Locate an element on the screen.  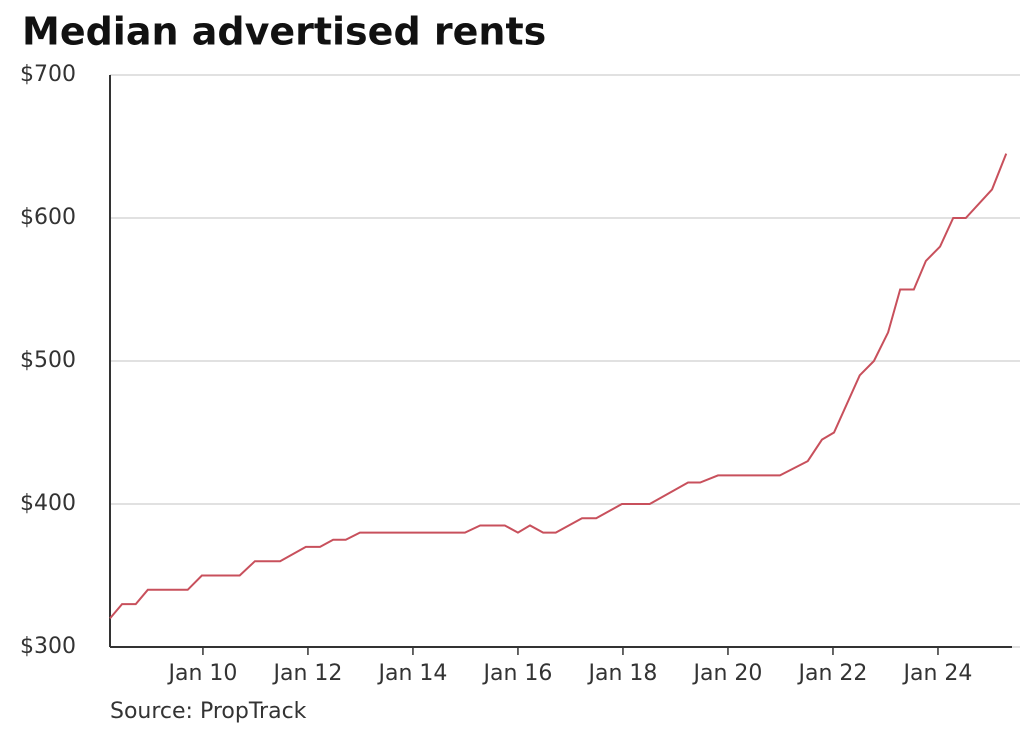
x-tick-label: Jan 12 is located at coordinates (306, 673).